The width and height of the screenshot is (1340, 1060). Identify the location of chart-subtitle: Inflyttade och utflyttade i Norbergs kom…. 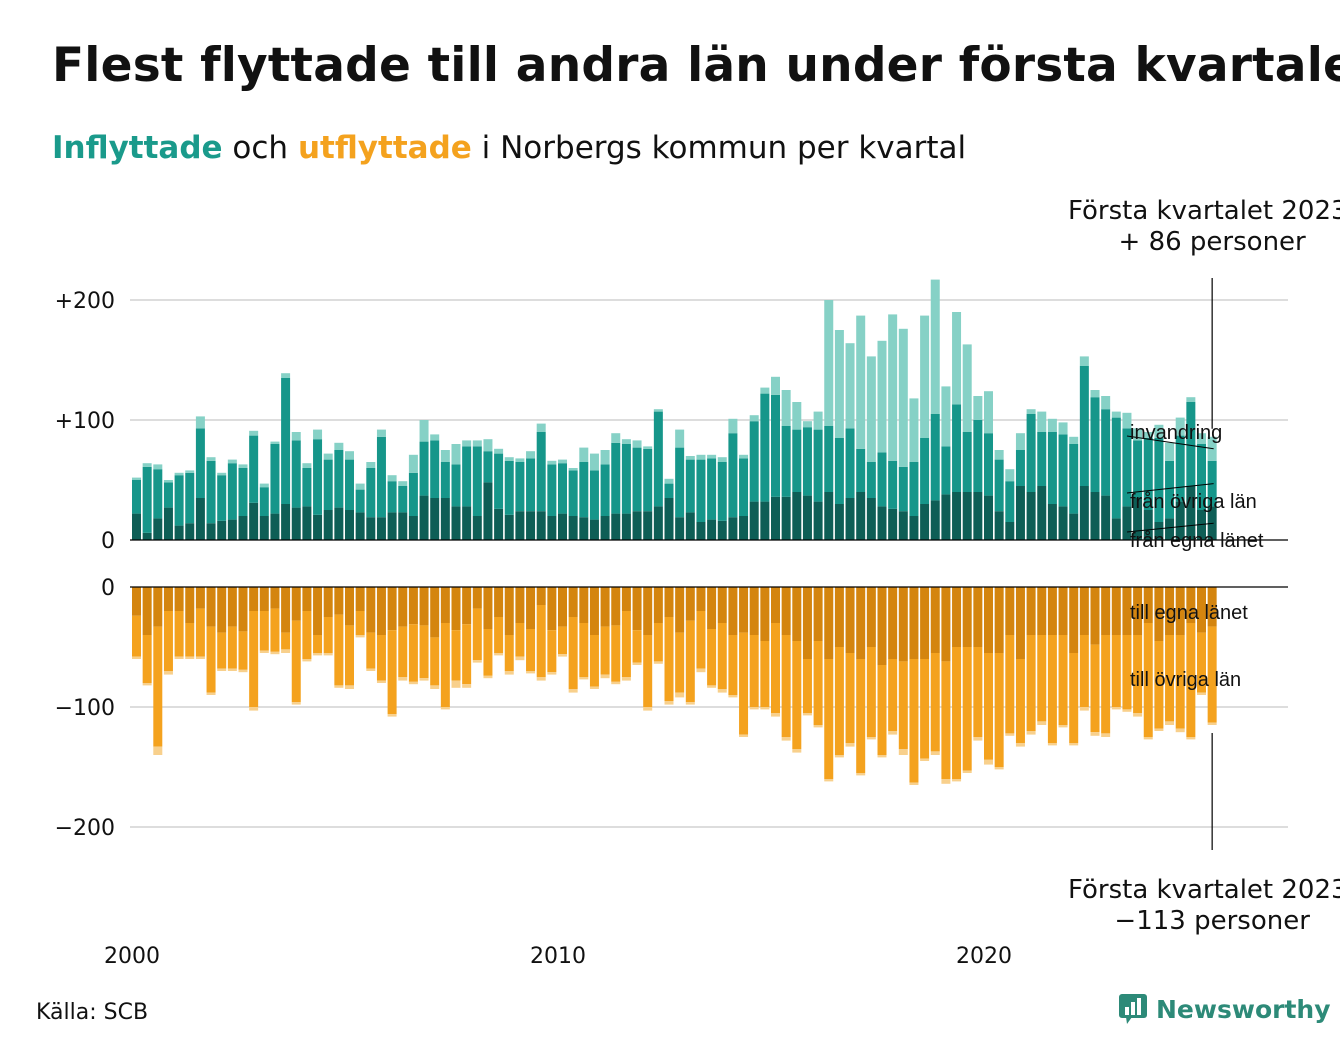
(509, 148).